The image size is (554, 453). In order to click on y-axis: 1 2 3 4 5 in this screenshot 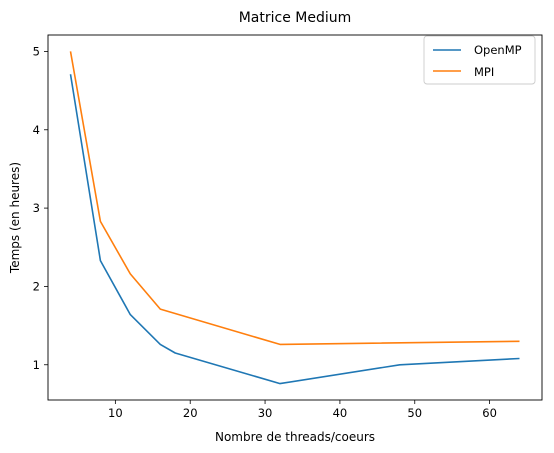, I will do `click(40, 208)`.